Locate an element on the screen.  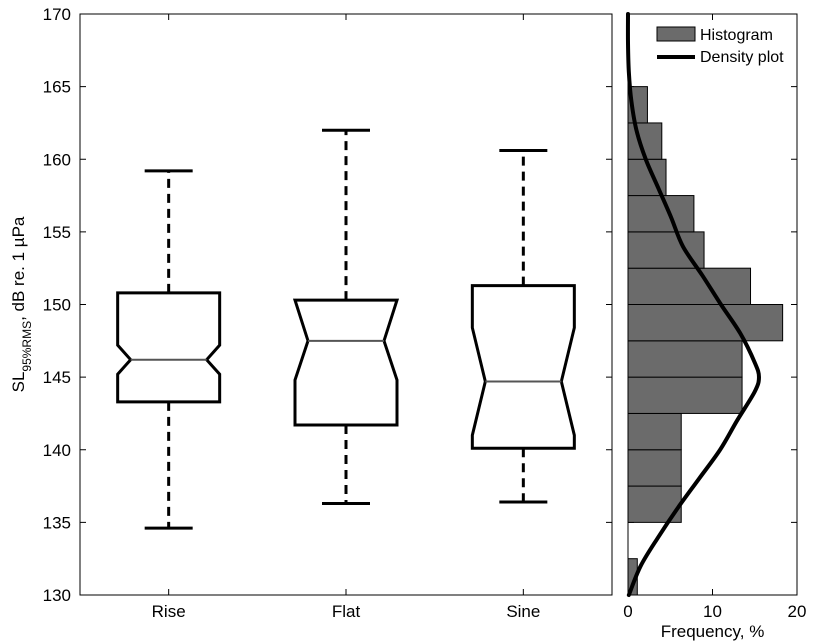
box-rise is located at coordinates (169, 349).